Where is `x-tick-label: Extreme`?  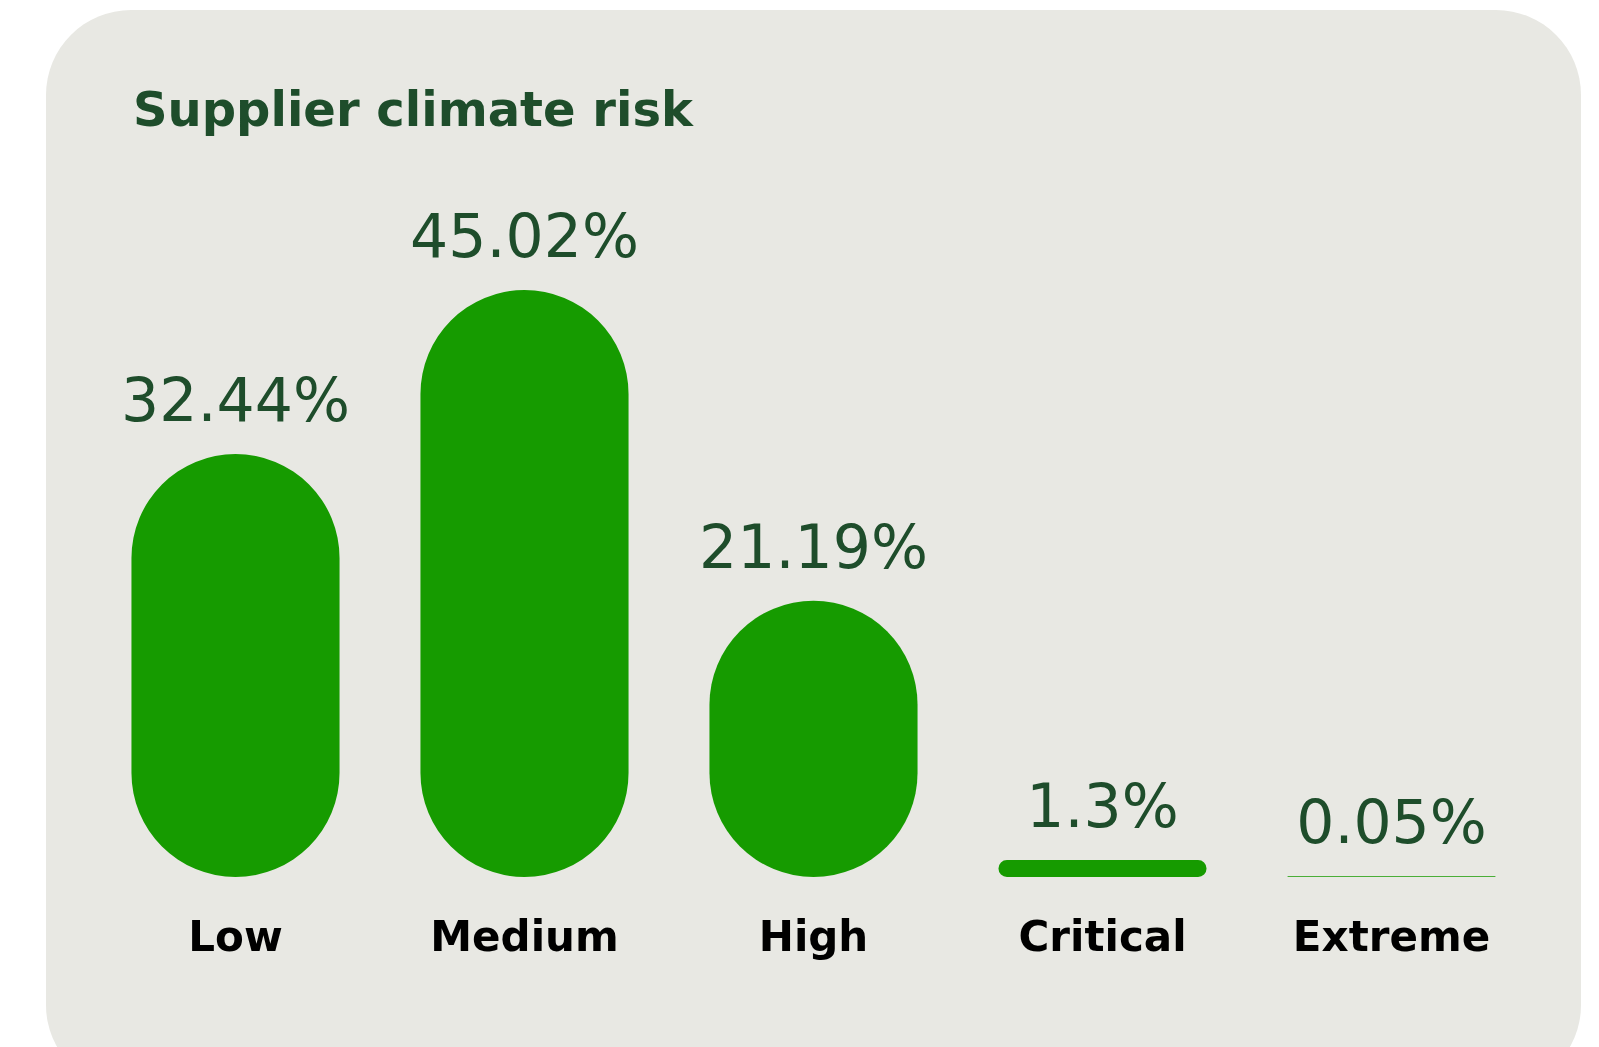
x-tick-label: Extreme is located at coordinates (1391, 936).